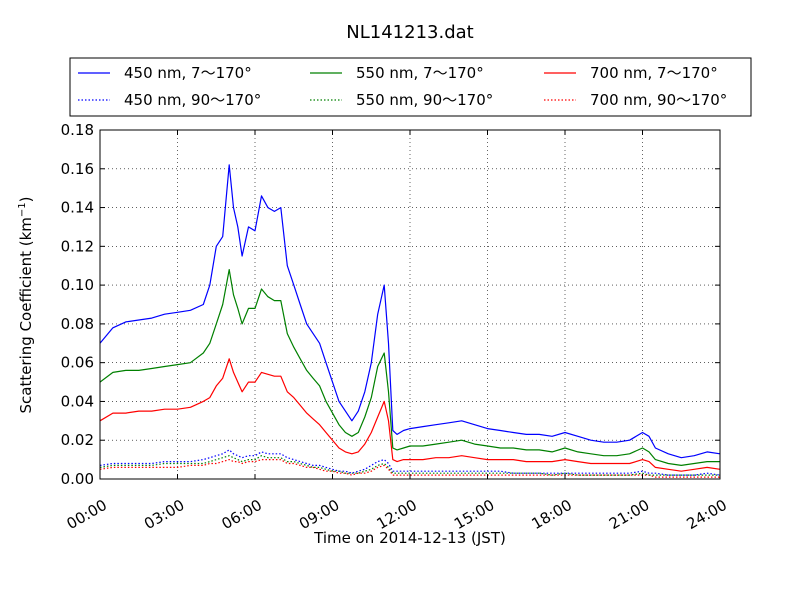 The width and height of the screenshot is (800, 604). I want to click on y-axis-label-superscript: −1, so click(22, 209).